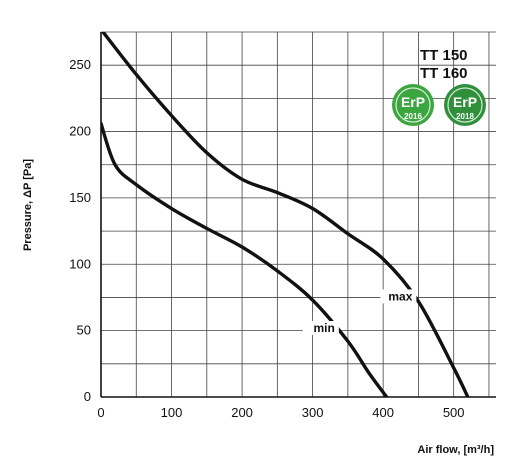 This screenshot has width=519, height=474. What do you see at coordinates (444, 73) in the screenshot?
I see `model-label-tt160: TT 160` at bounding box center [444, 73].